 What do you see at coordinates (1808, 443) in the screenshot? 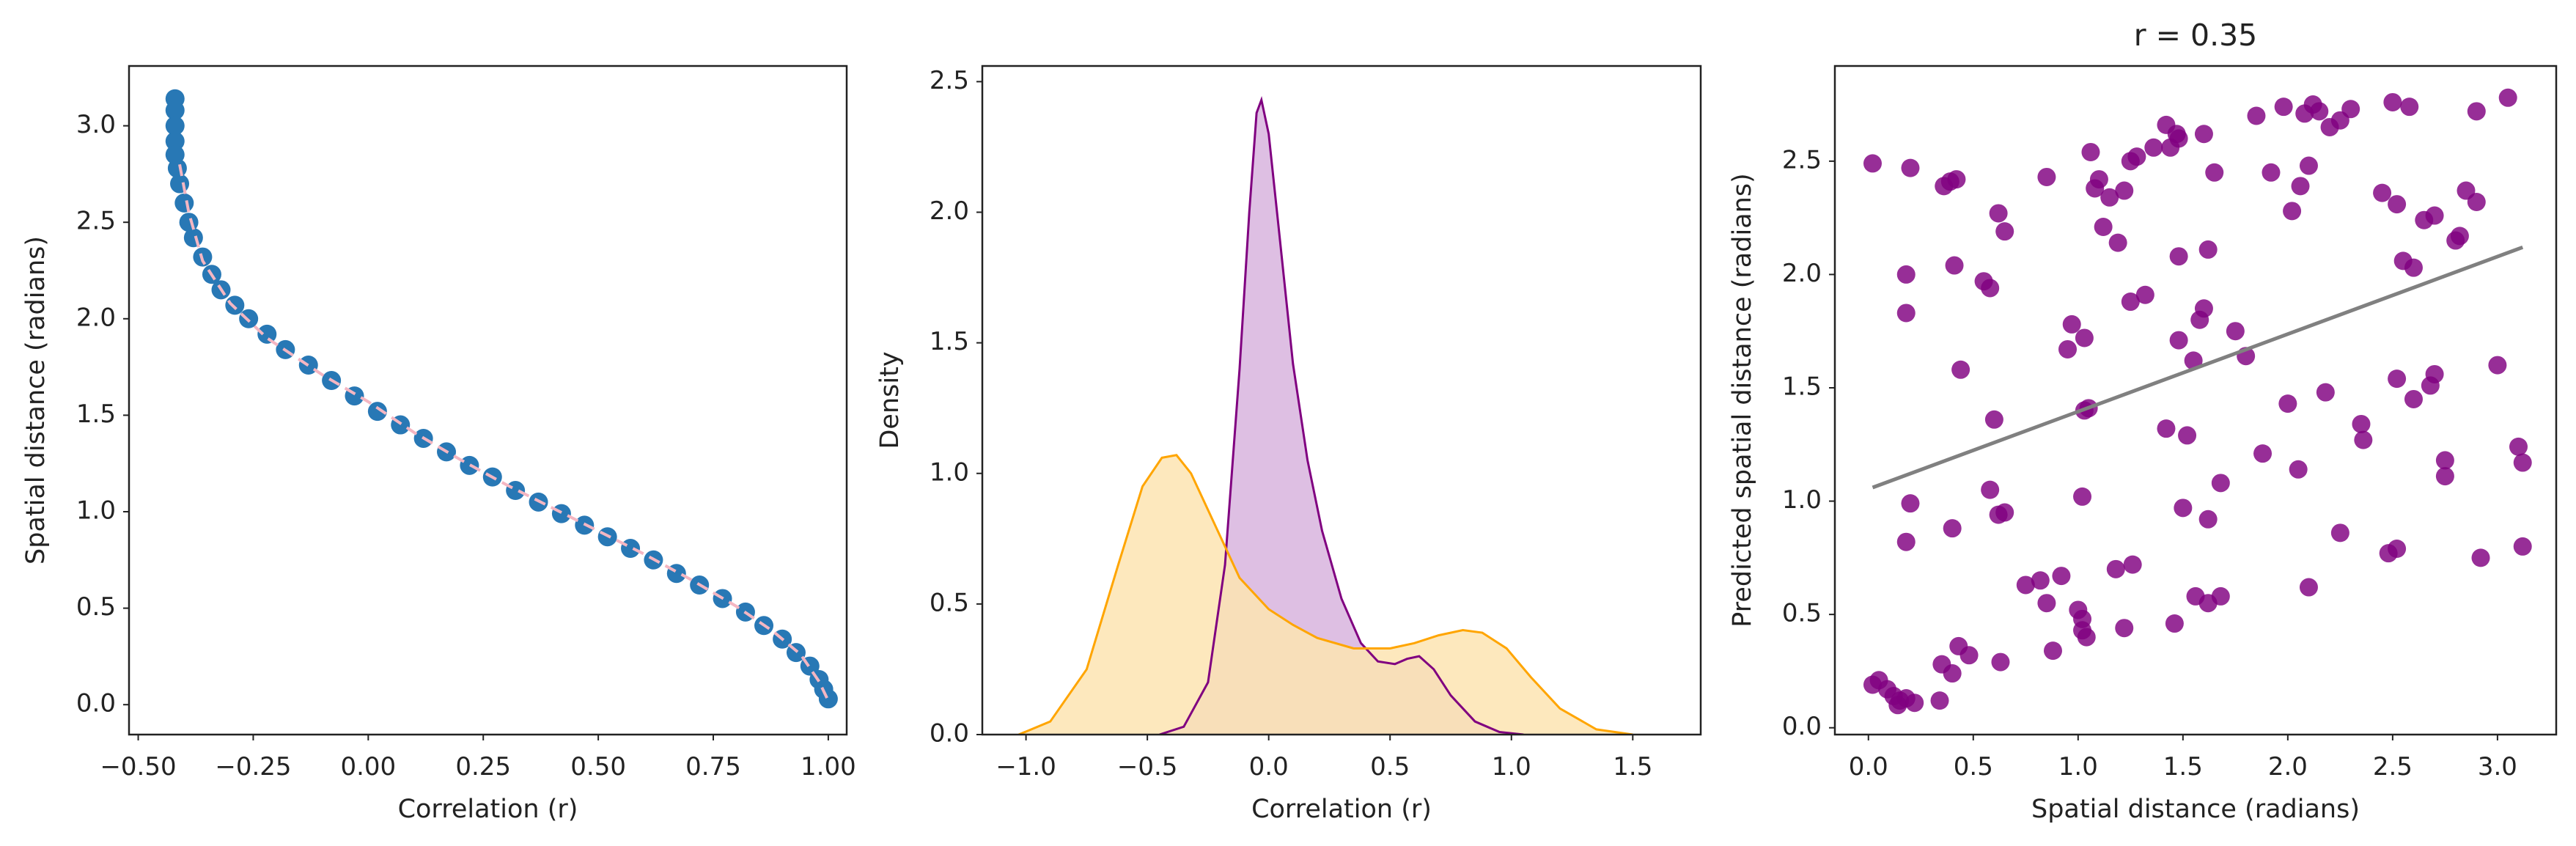
I see `panel-2-y-ticks: 0.0 0.5 1.0 1.5 2.0 2.5` at bounding box center [1808, 443].